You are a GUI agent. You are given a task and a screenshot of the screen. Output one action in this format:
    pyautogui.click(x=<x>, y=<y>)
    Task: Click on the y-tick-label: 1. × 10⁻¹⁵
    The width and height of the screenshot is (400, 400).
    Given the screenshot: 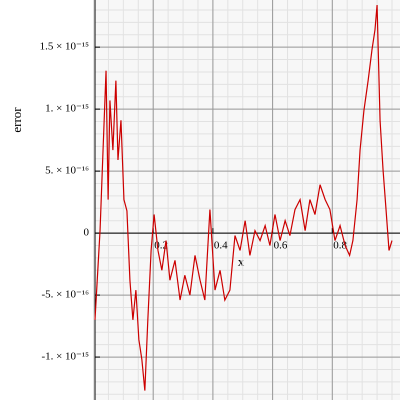 What is the action you would take?
    pyautogui.click(x=67, y=109)
    